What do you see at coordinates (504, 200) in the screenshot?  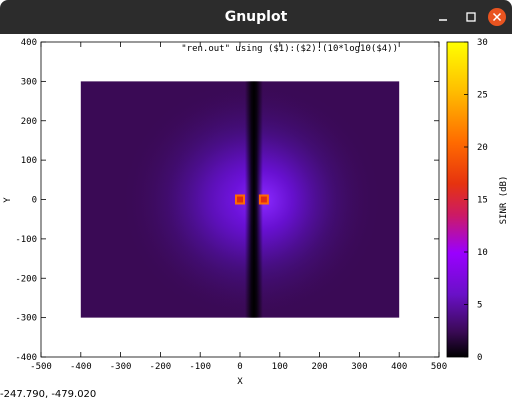 I see `colorbox-label: SINR (dB)` at bounding box center [504, 200].